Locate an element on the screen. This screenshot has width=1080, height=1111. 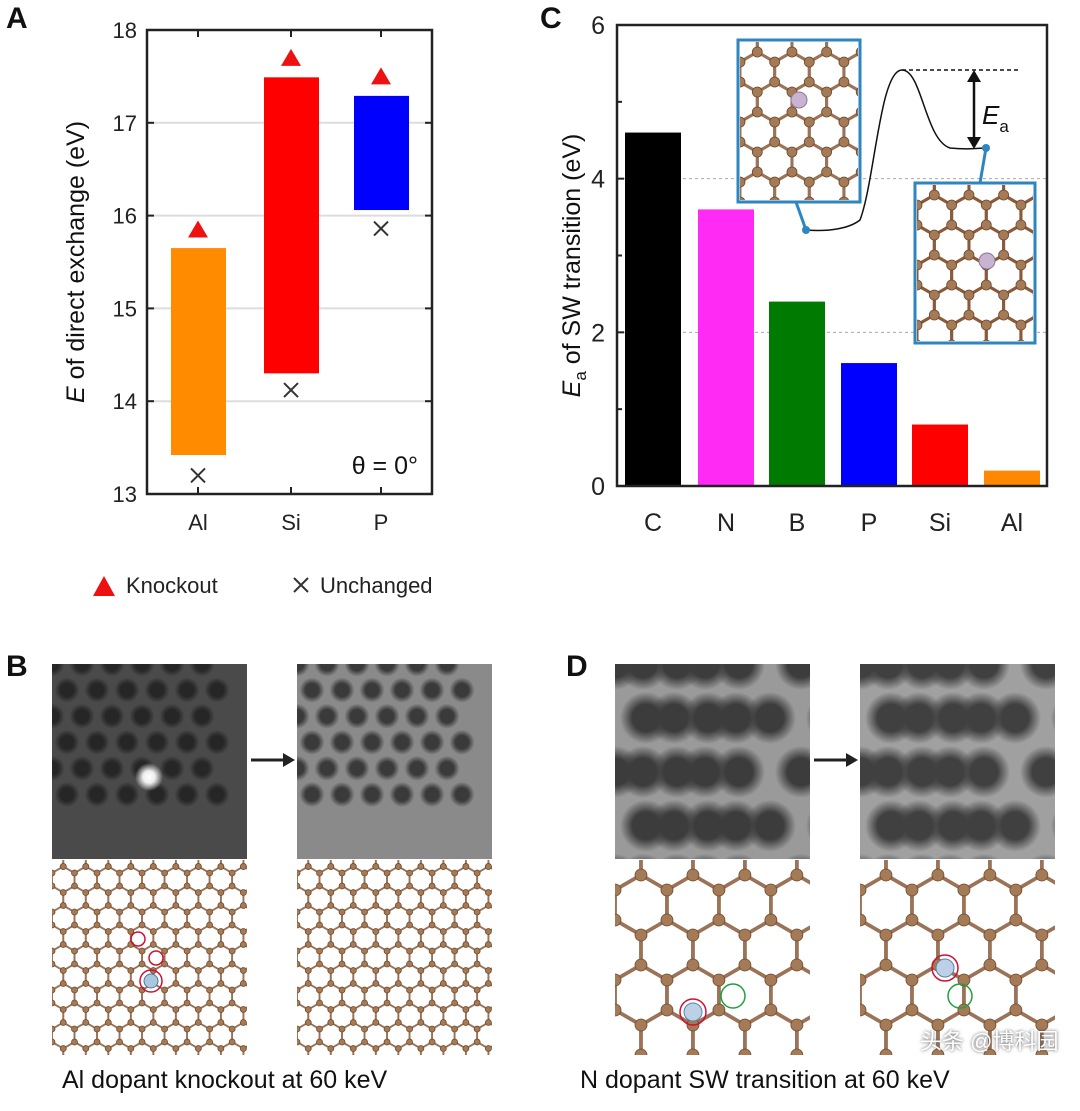
y-tick-label: 14 is located at coordinates (125, 401).